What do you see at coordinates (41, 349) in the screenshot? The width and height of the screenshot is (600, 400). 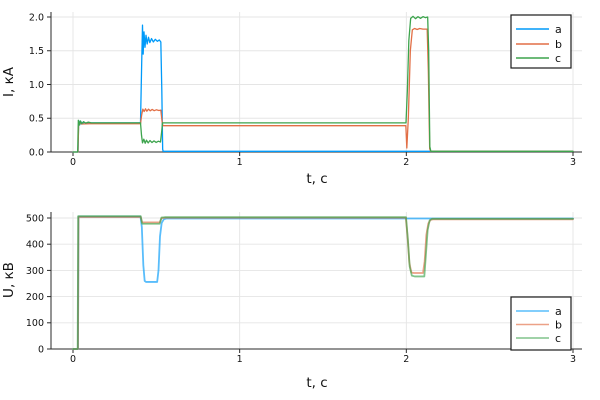 I see `y-tick-label: 0` at bounding box center [41, 349].